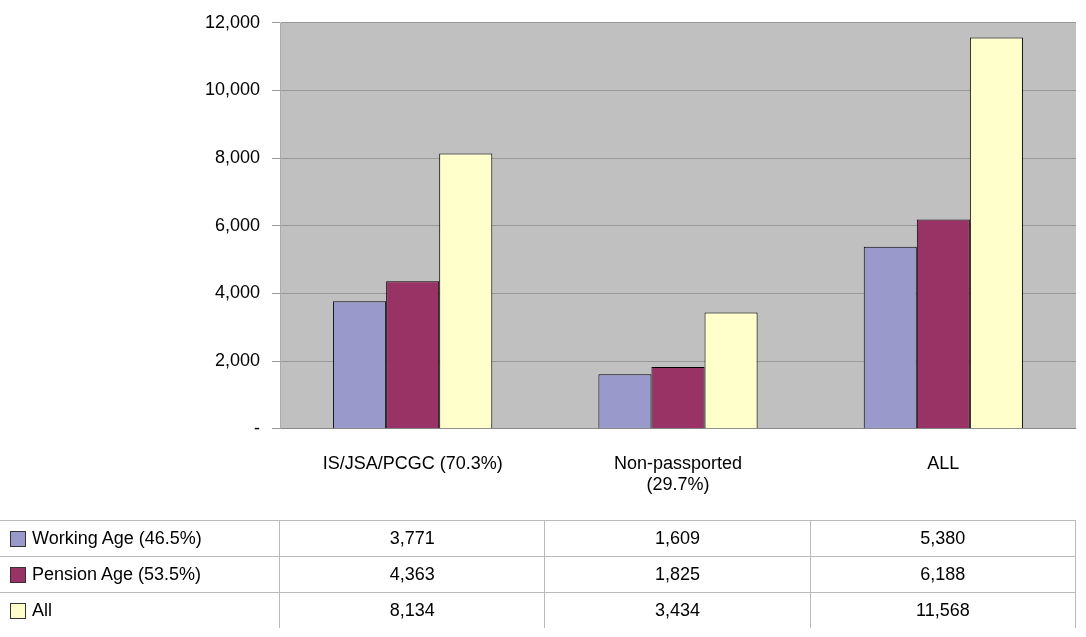 The image size is (1086, 637). I want to click on x-tick-label: Non-passported (29.7%), so click(678, 473).